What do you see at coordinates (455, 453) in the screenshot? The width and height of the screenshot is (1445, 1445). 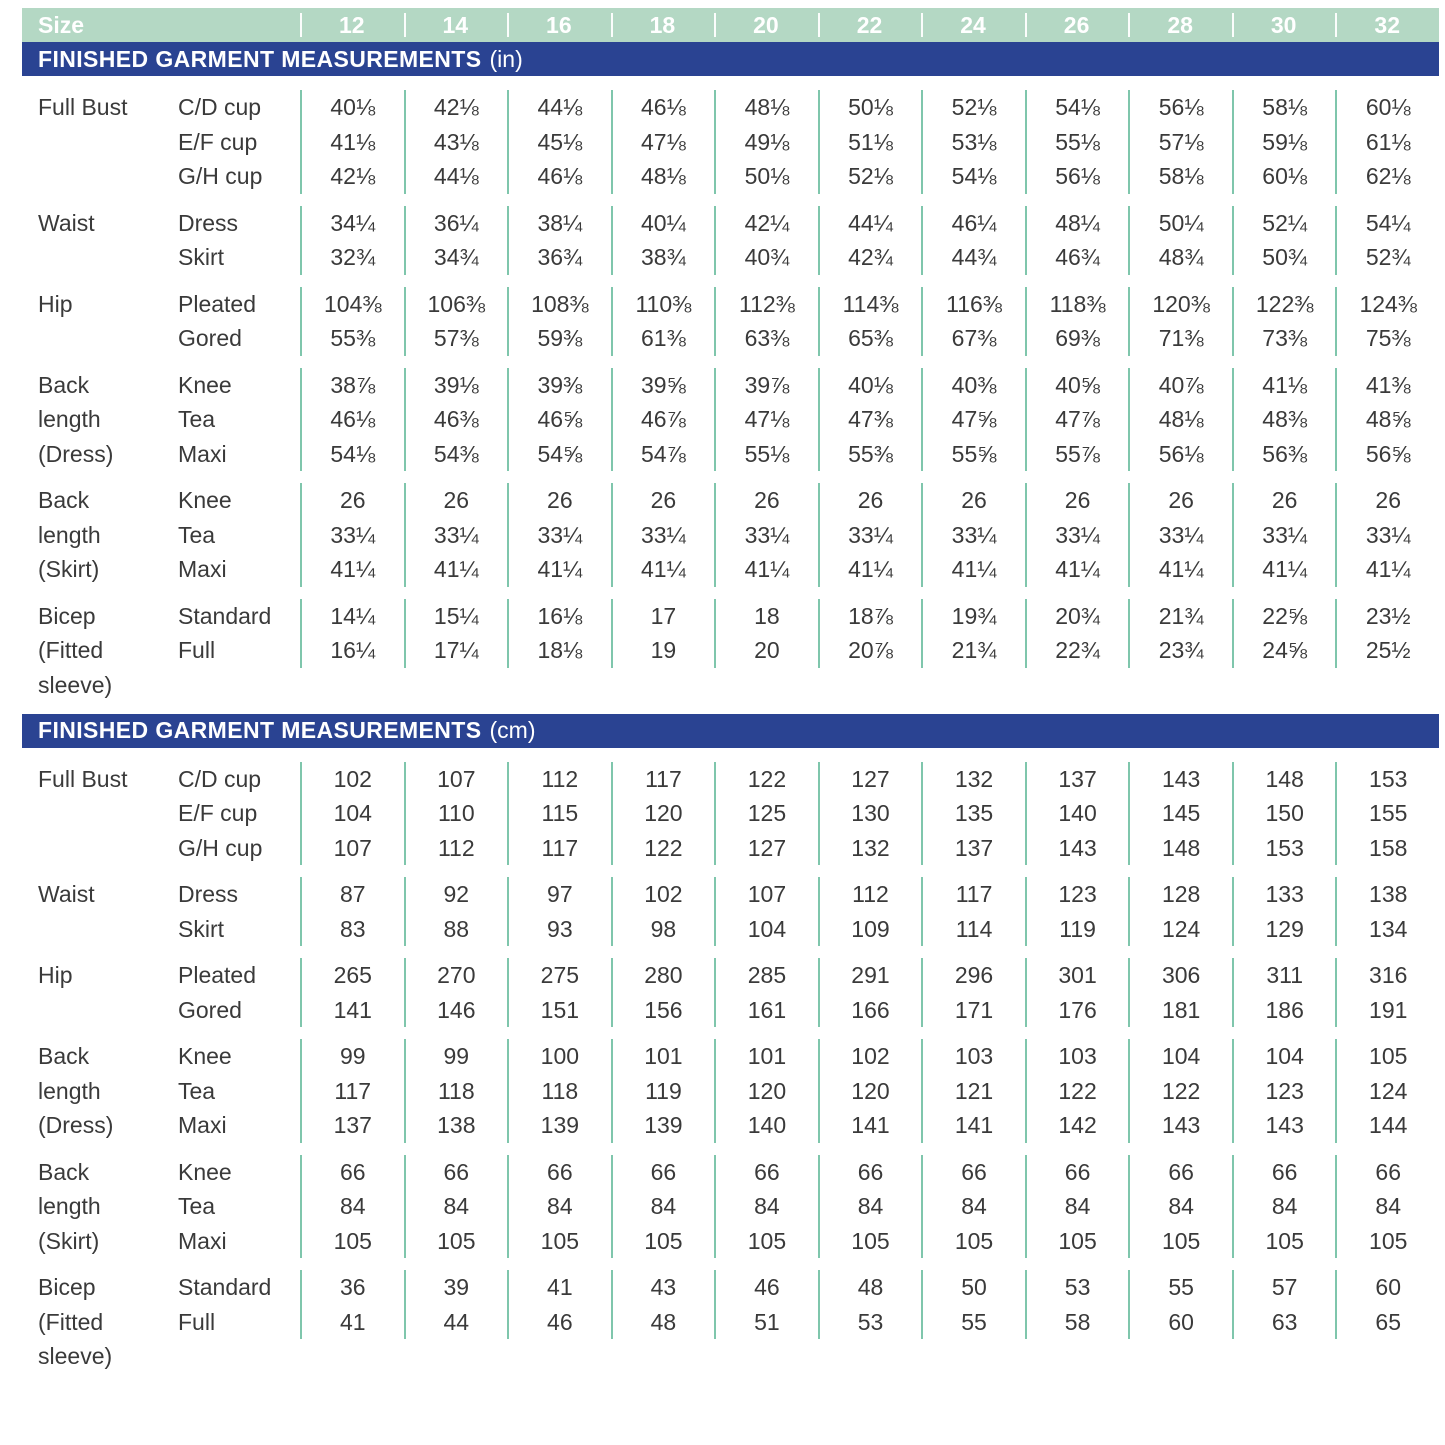 I see `value-cell: 54⅜` at bounding box center [455, 453].